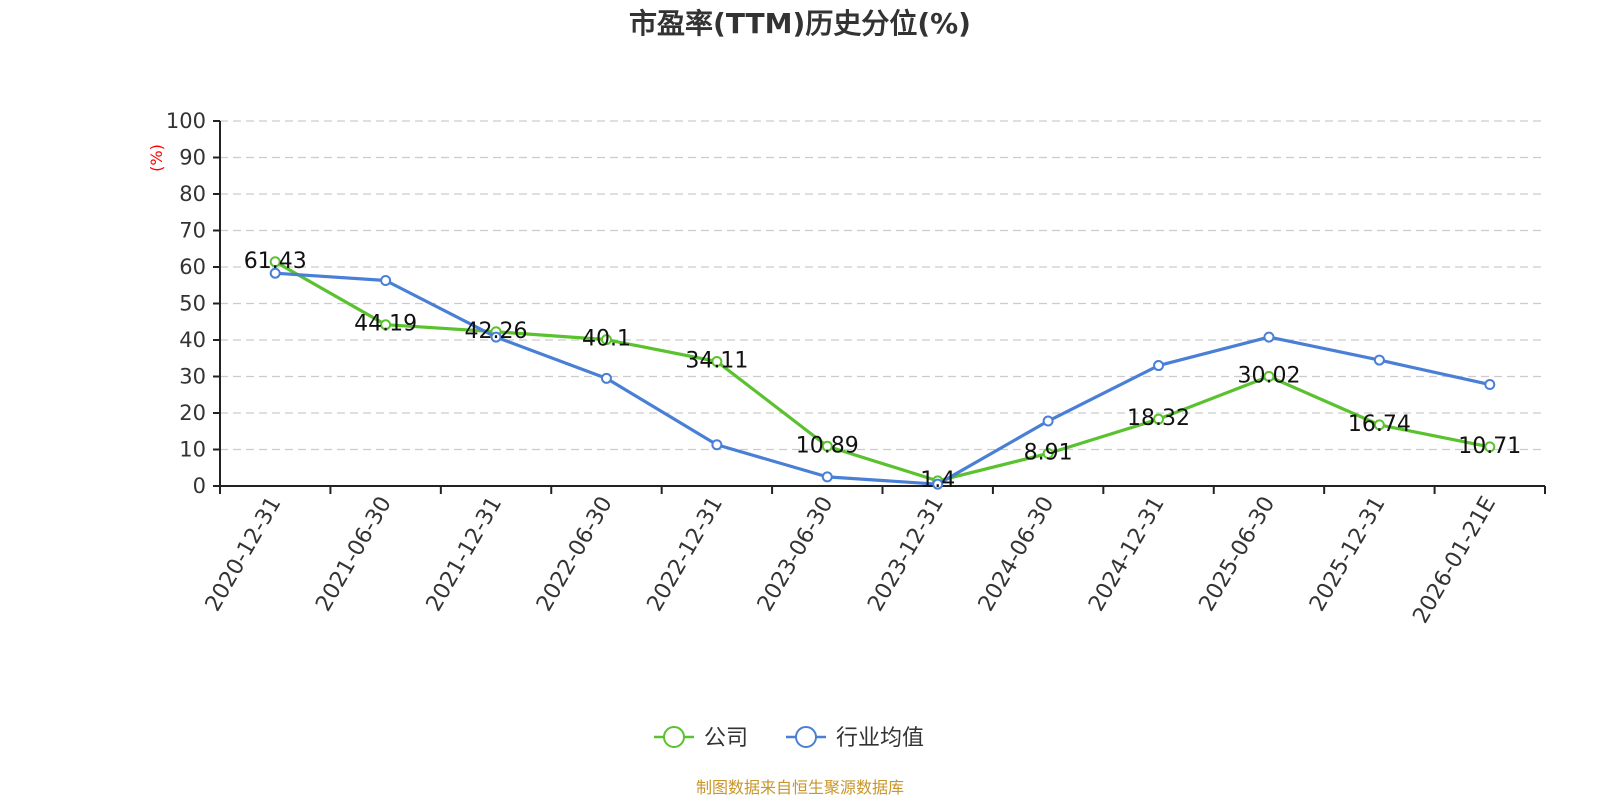  What do you see at coordinates (465, 554) in the screenshot?
I see `x-tick-label: 2021-12-31` at bounding box center [465, 554].